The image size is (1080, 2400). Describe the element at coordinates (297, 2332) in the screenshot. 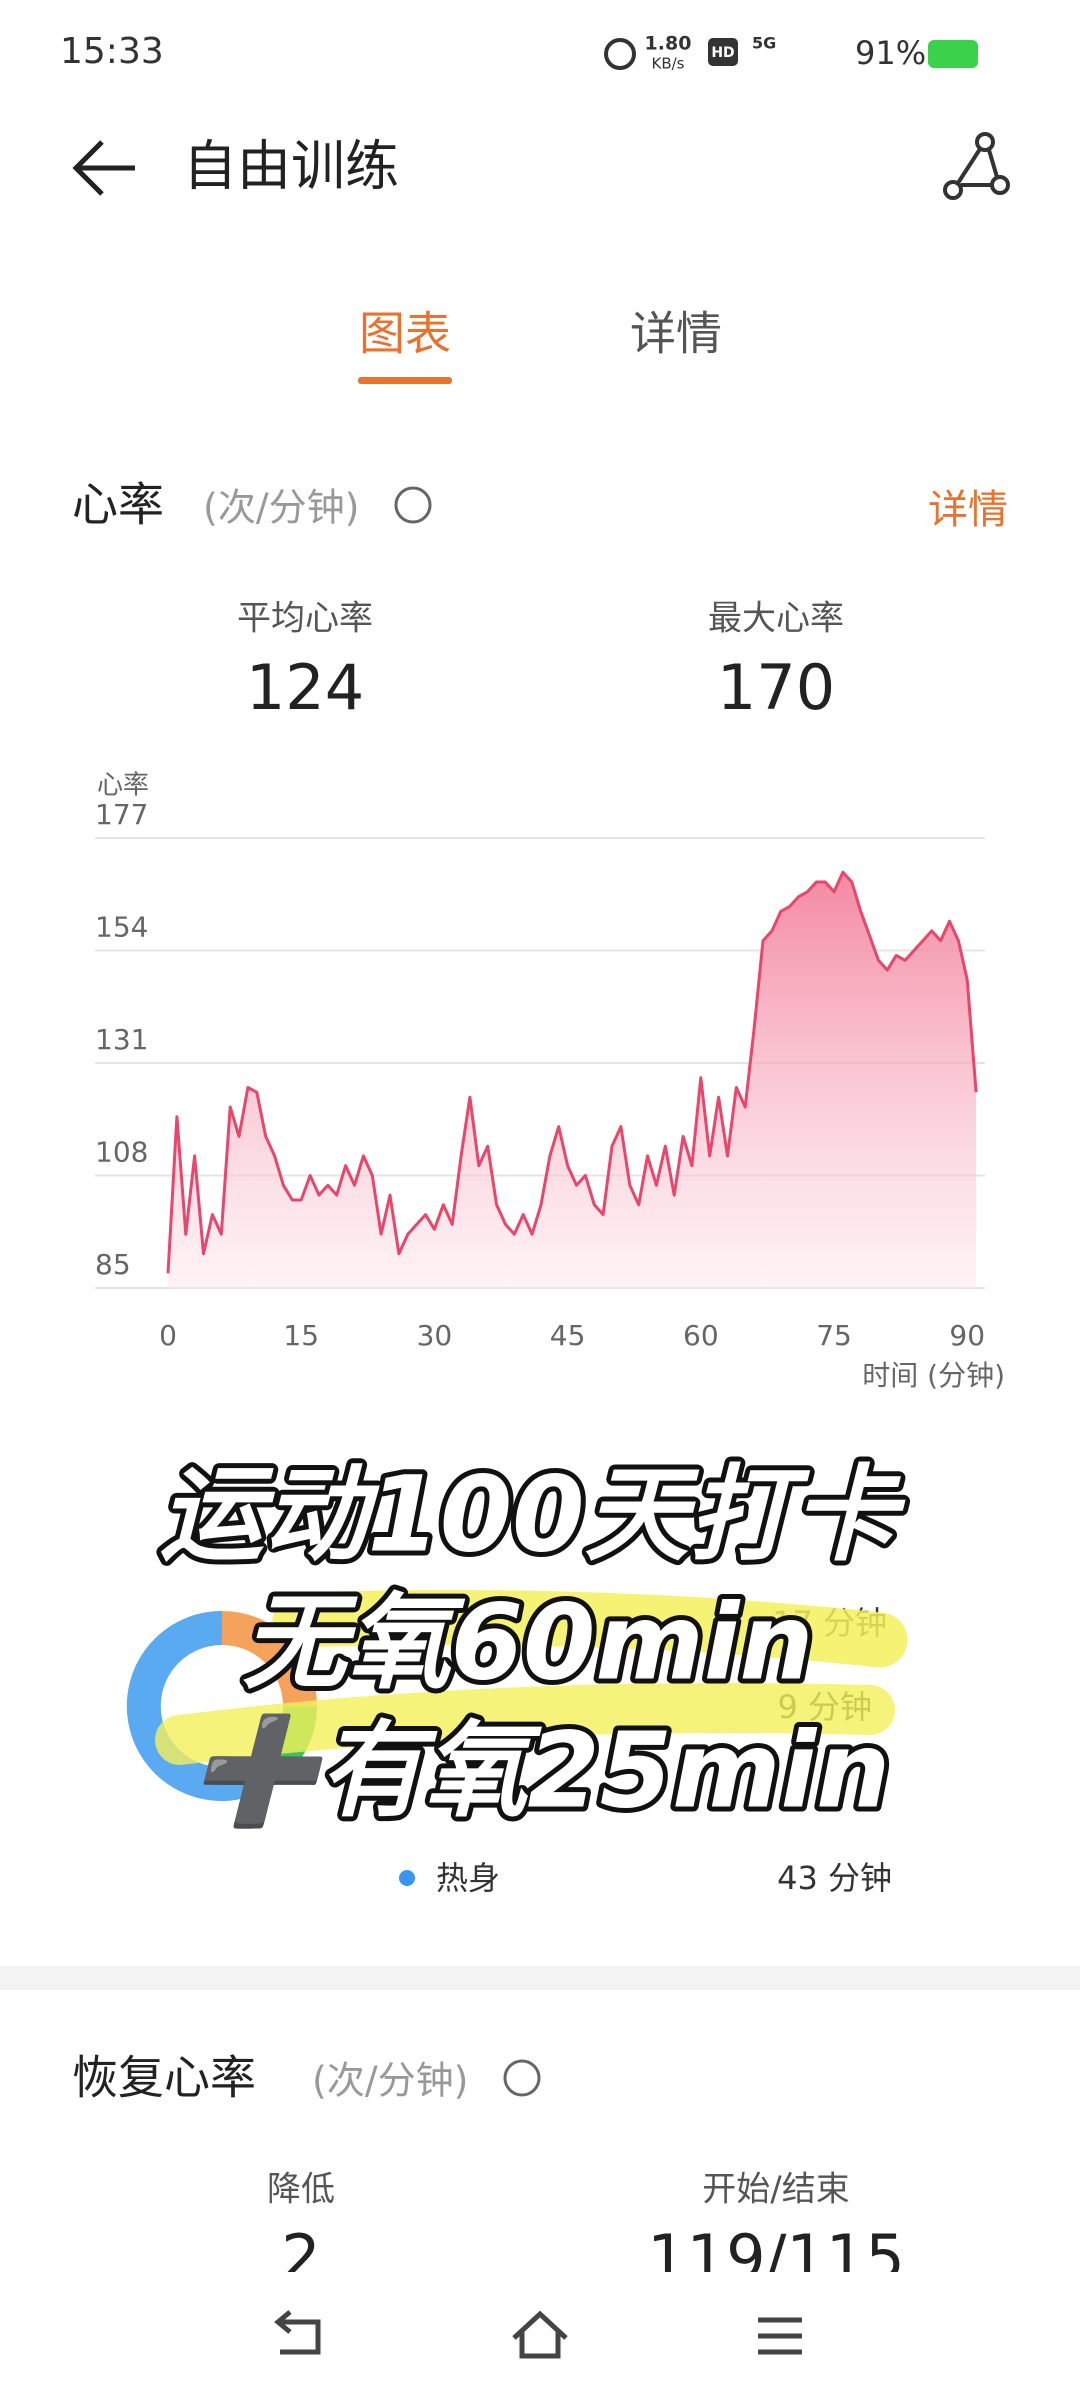

I see `nav-back` at that location.